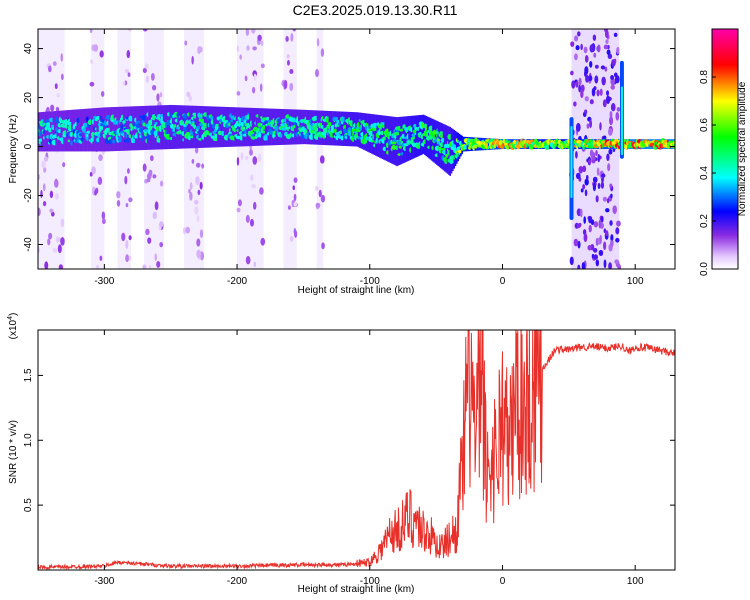 The height and width of the screenshot is (600, 750). I want to click on y-tick-label: 40, so click(28, 49).